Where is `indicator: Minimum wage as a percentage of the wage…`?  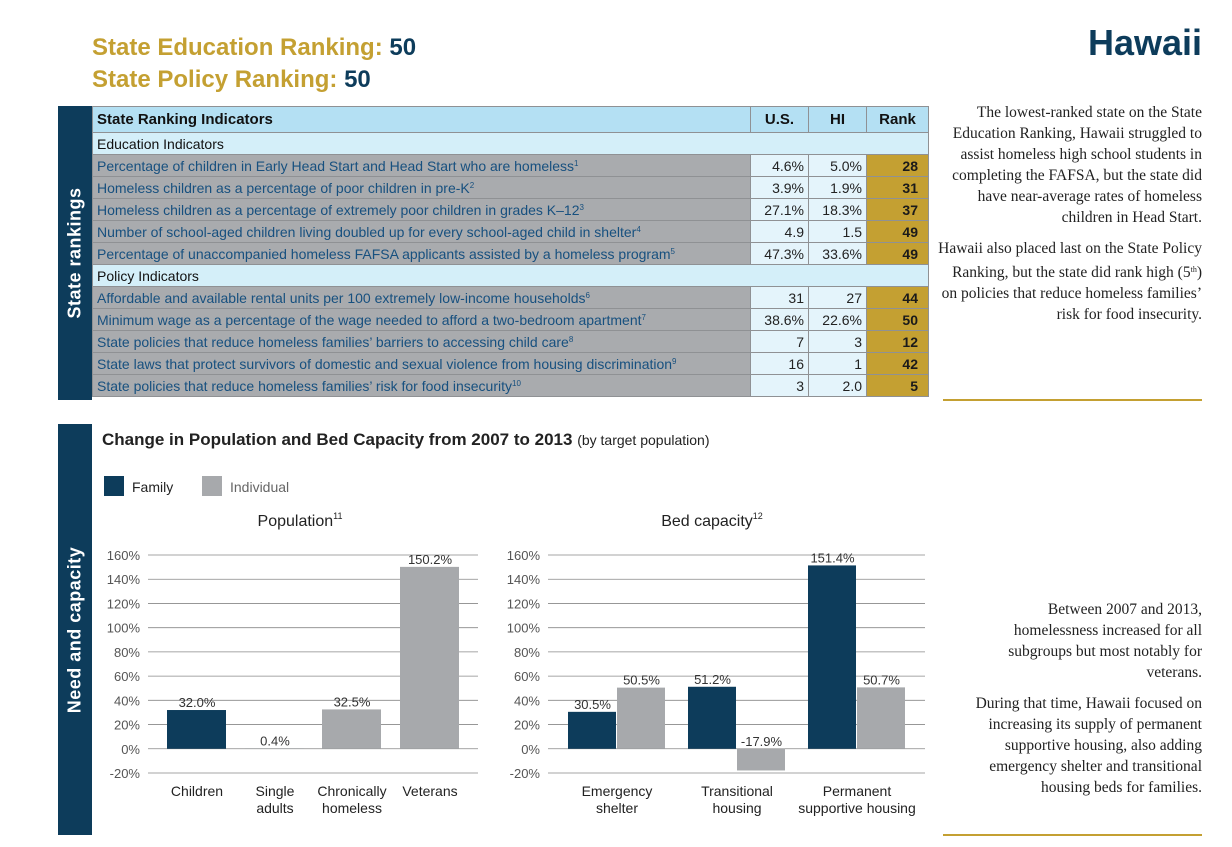
indicator: Minimum wage as a percentage of the wage… is located at coordinates (421, 319).